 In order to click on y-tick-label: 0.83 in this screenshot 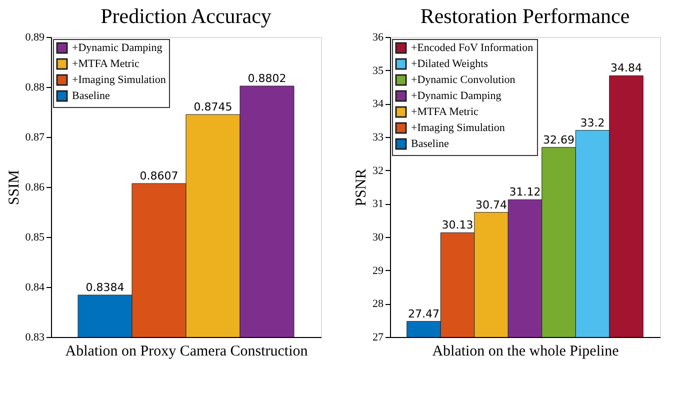, I will do `click(35, 338)`.